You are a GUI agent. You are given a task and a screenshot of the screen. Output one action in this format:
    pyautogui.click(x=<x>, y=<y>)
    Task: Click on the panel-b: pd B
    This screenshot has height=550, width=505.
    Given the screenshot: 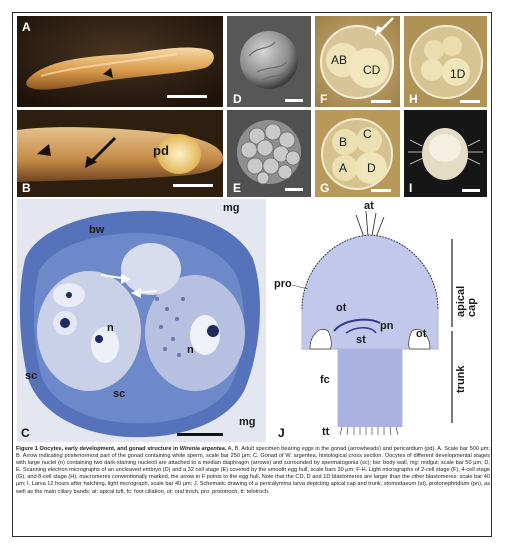 What is the action you would take?
    pyautogui.click(x=120, y=153)
    